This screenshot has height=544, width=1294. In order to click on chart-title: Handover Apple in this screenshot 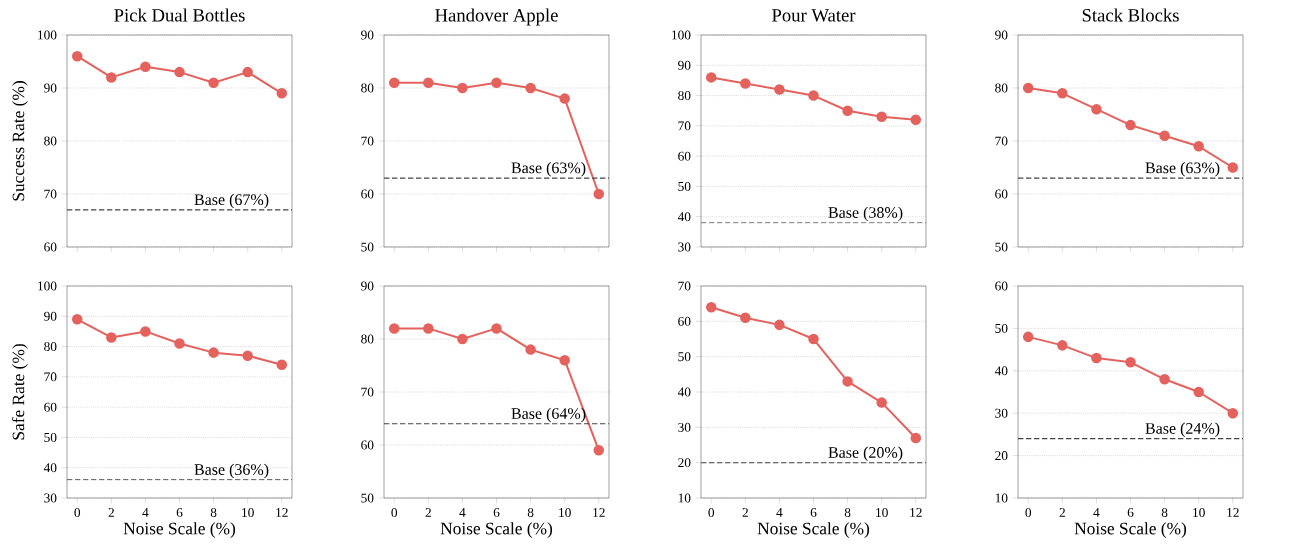, I will do `click(496, 17)`.